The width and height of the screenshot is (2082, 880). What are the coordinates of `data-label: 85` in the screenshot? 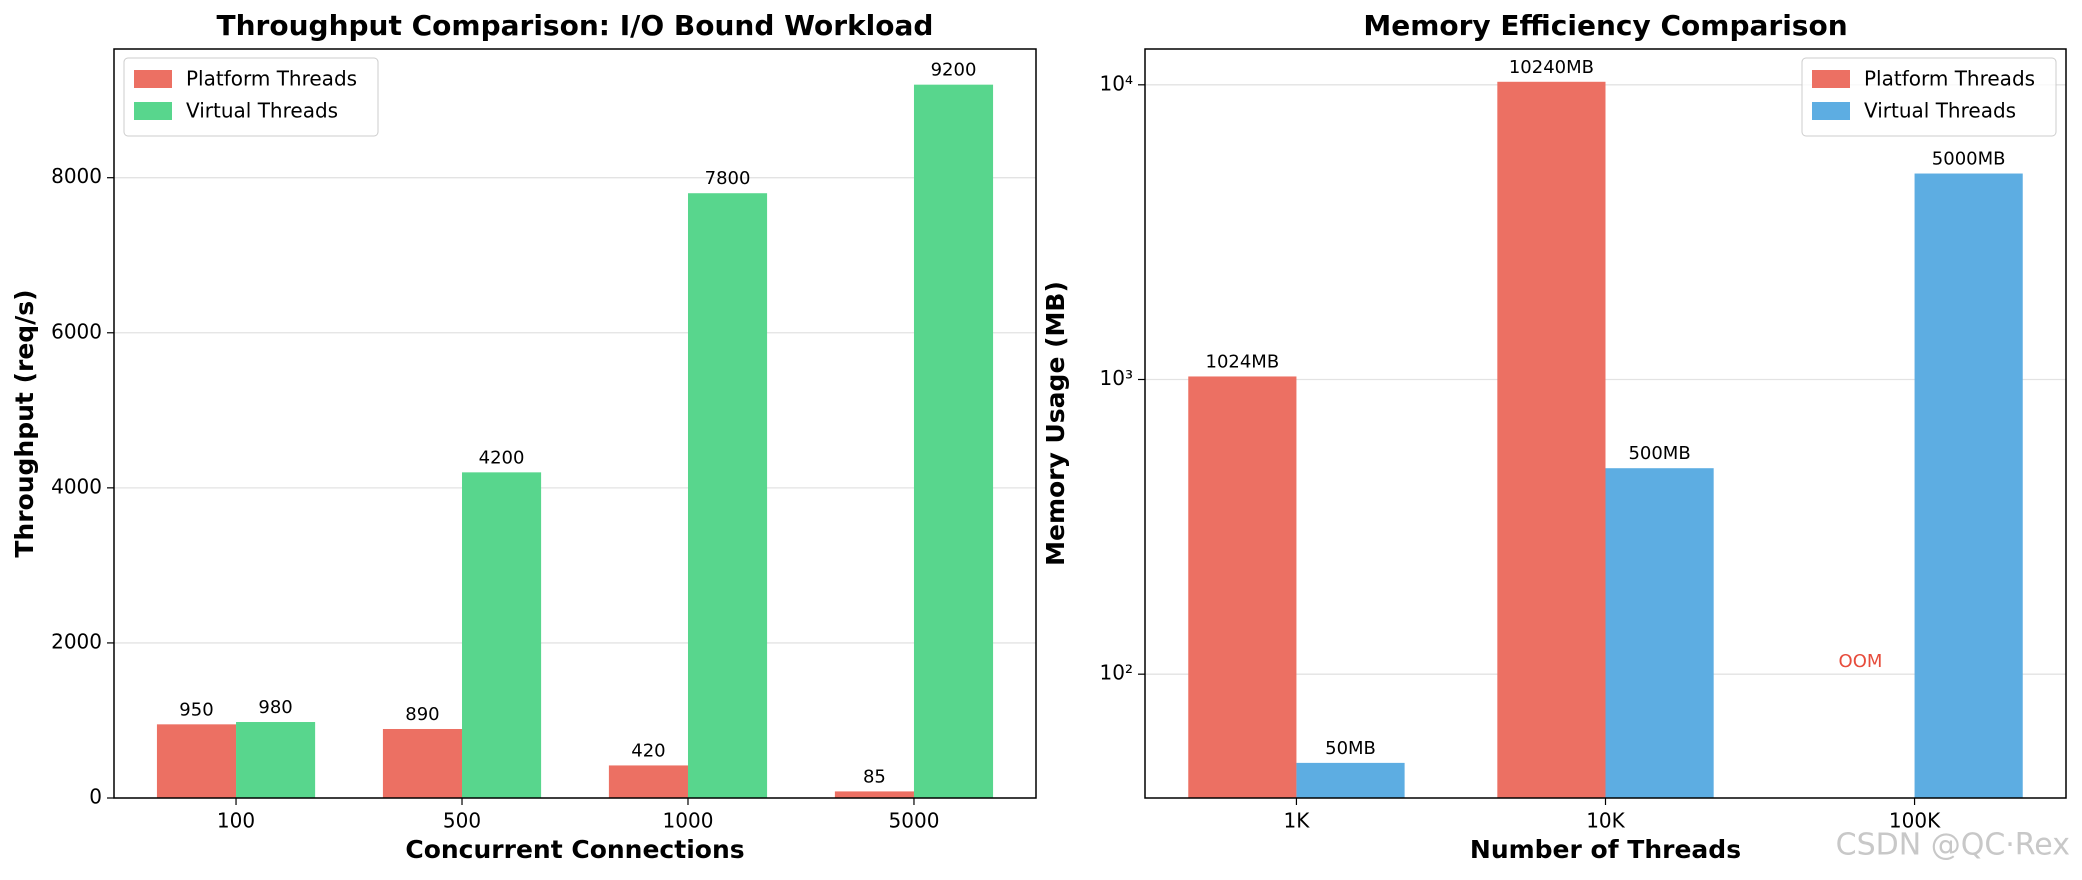 It's located at (874, 776).